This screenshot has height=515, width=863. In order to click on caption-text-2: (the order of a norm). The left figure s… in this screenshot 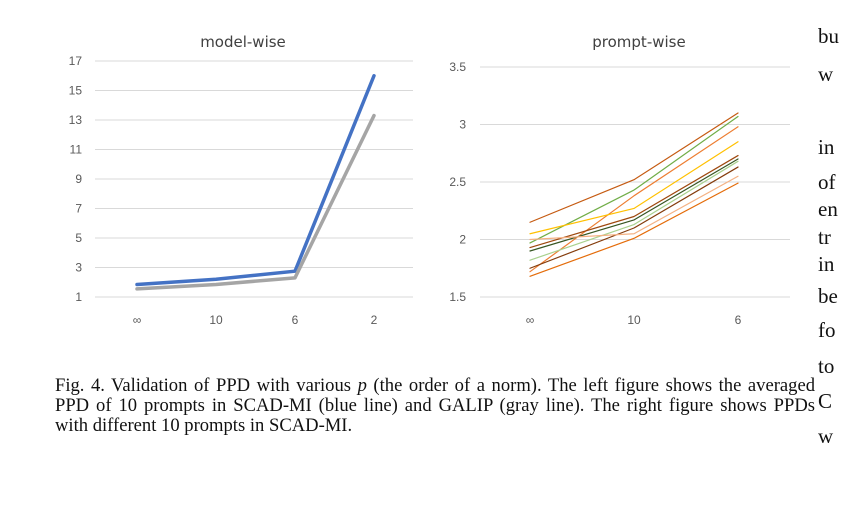, I will do `click(435, 405)`.